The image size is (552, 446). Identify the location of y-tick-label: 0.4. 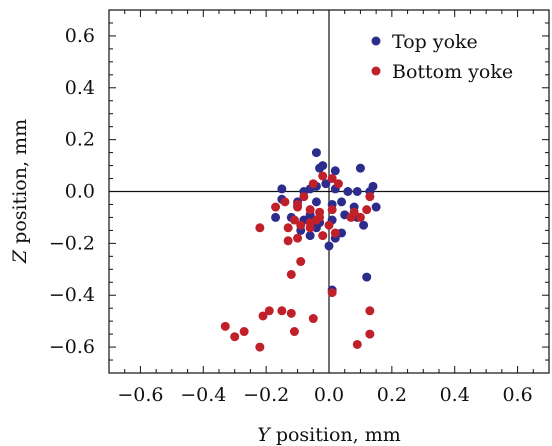
(80, 88).